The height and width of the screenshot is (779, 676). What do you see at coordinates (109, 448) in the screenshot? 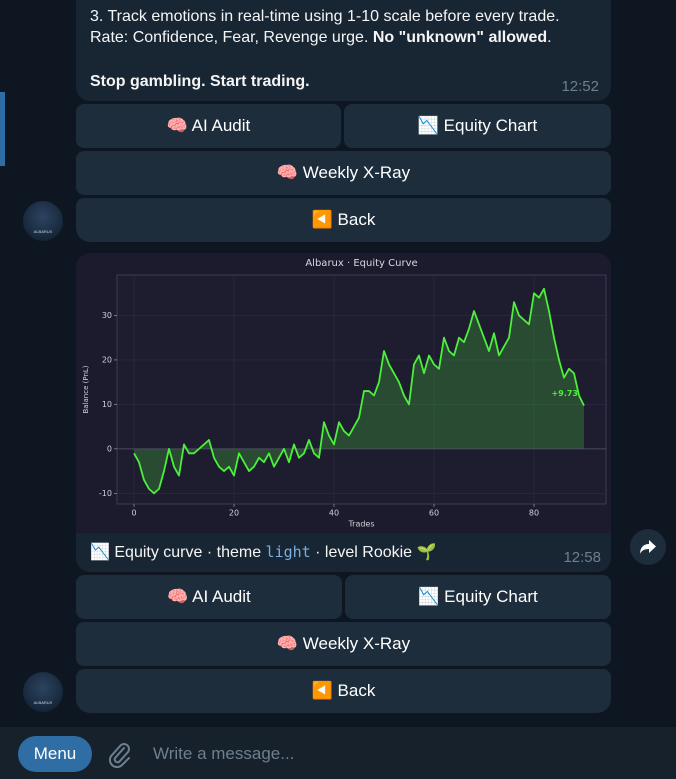
I see `y-tick-label: 0` at bounding box center [109, 448].